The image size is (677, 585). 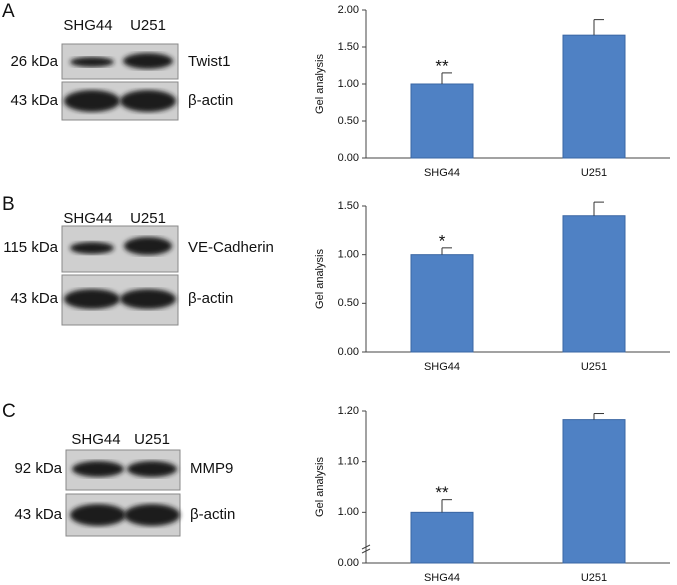 I want to click on size-label: 115 kDa, so click(x=30, y=247).